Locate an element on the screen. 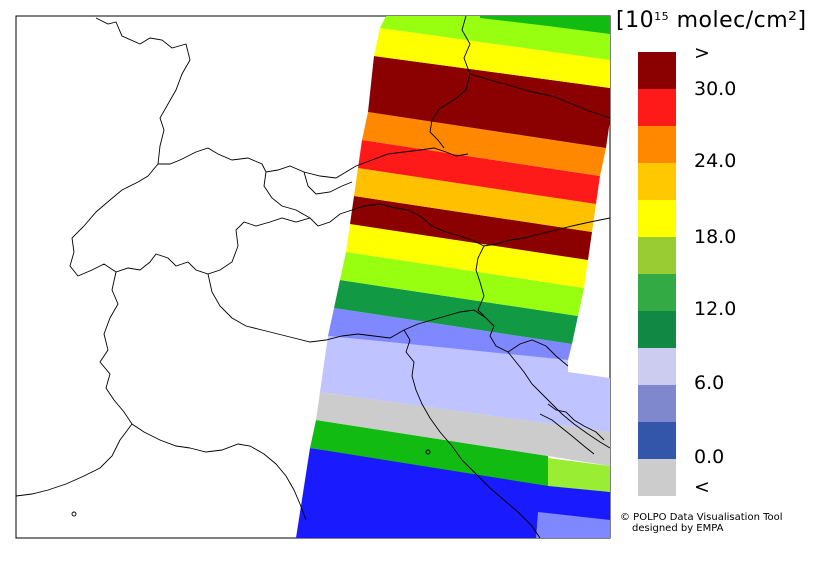 The width and height of the screenshot is (813, 566). footer-designer: designed by EMPA is located at coordinates (678, 528).